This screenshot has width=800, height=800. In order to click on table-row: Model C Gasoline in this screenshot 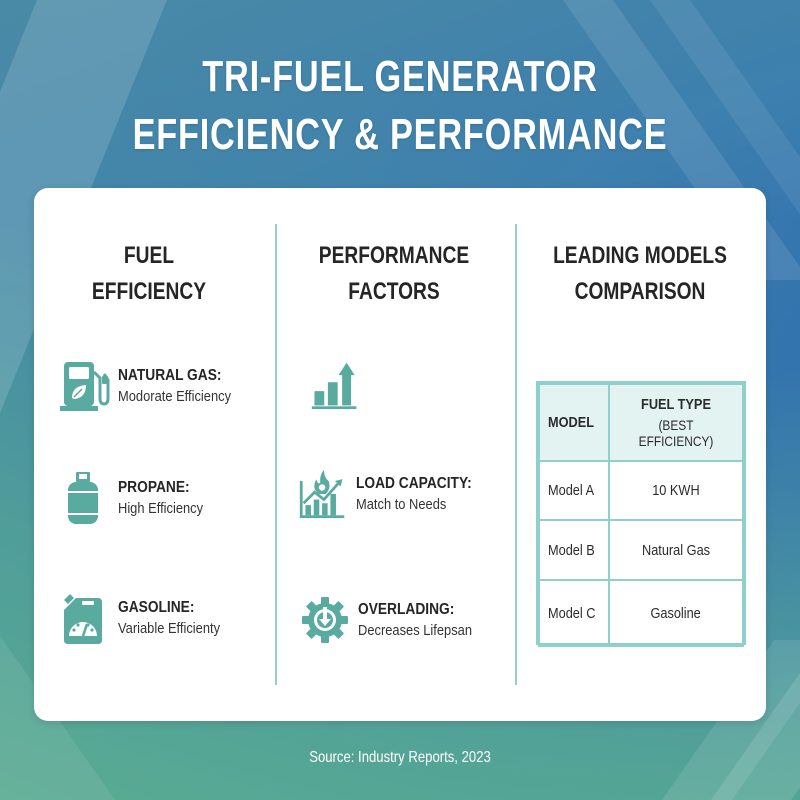, I will do `click(641, 613)`.